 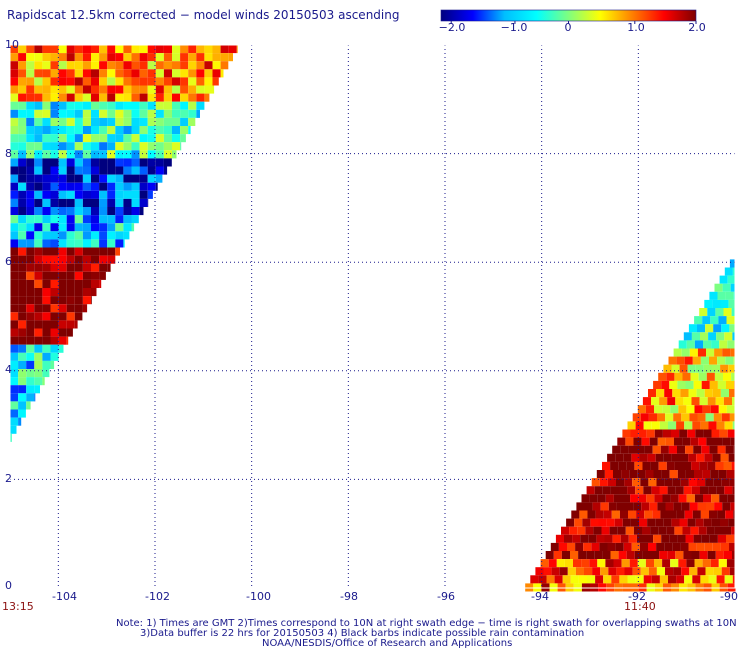 I want to click on x-tick-label: -100, so click(x=258, y=596).